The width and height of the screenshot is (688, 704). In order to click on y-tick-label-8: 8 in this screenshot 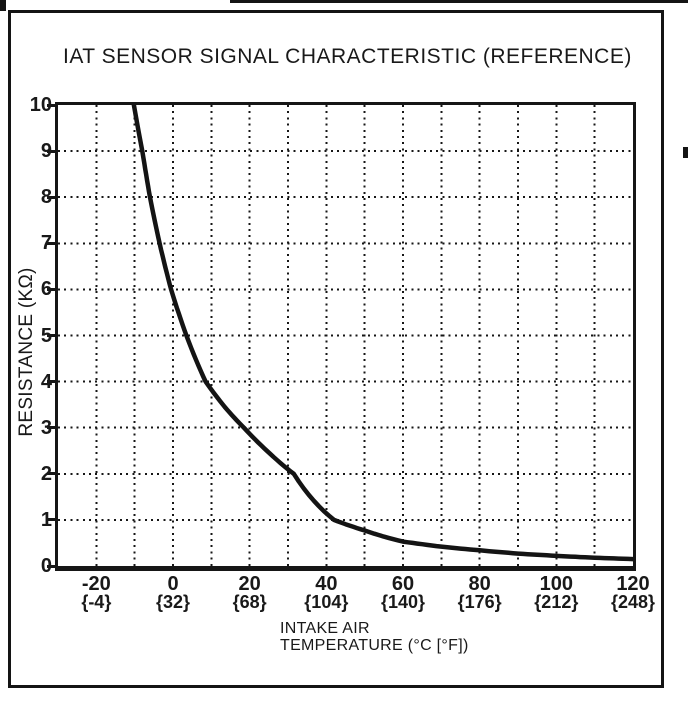, I will do `click(46, 197)`.